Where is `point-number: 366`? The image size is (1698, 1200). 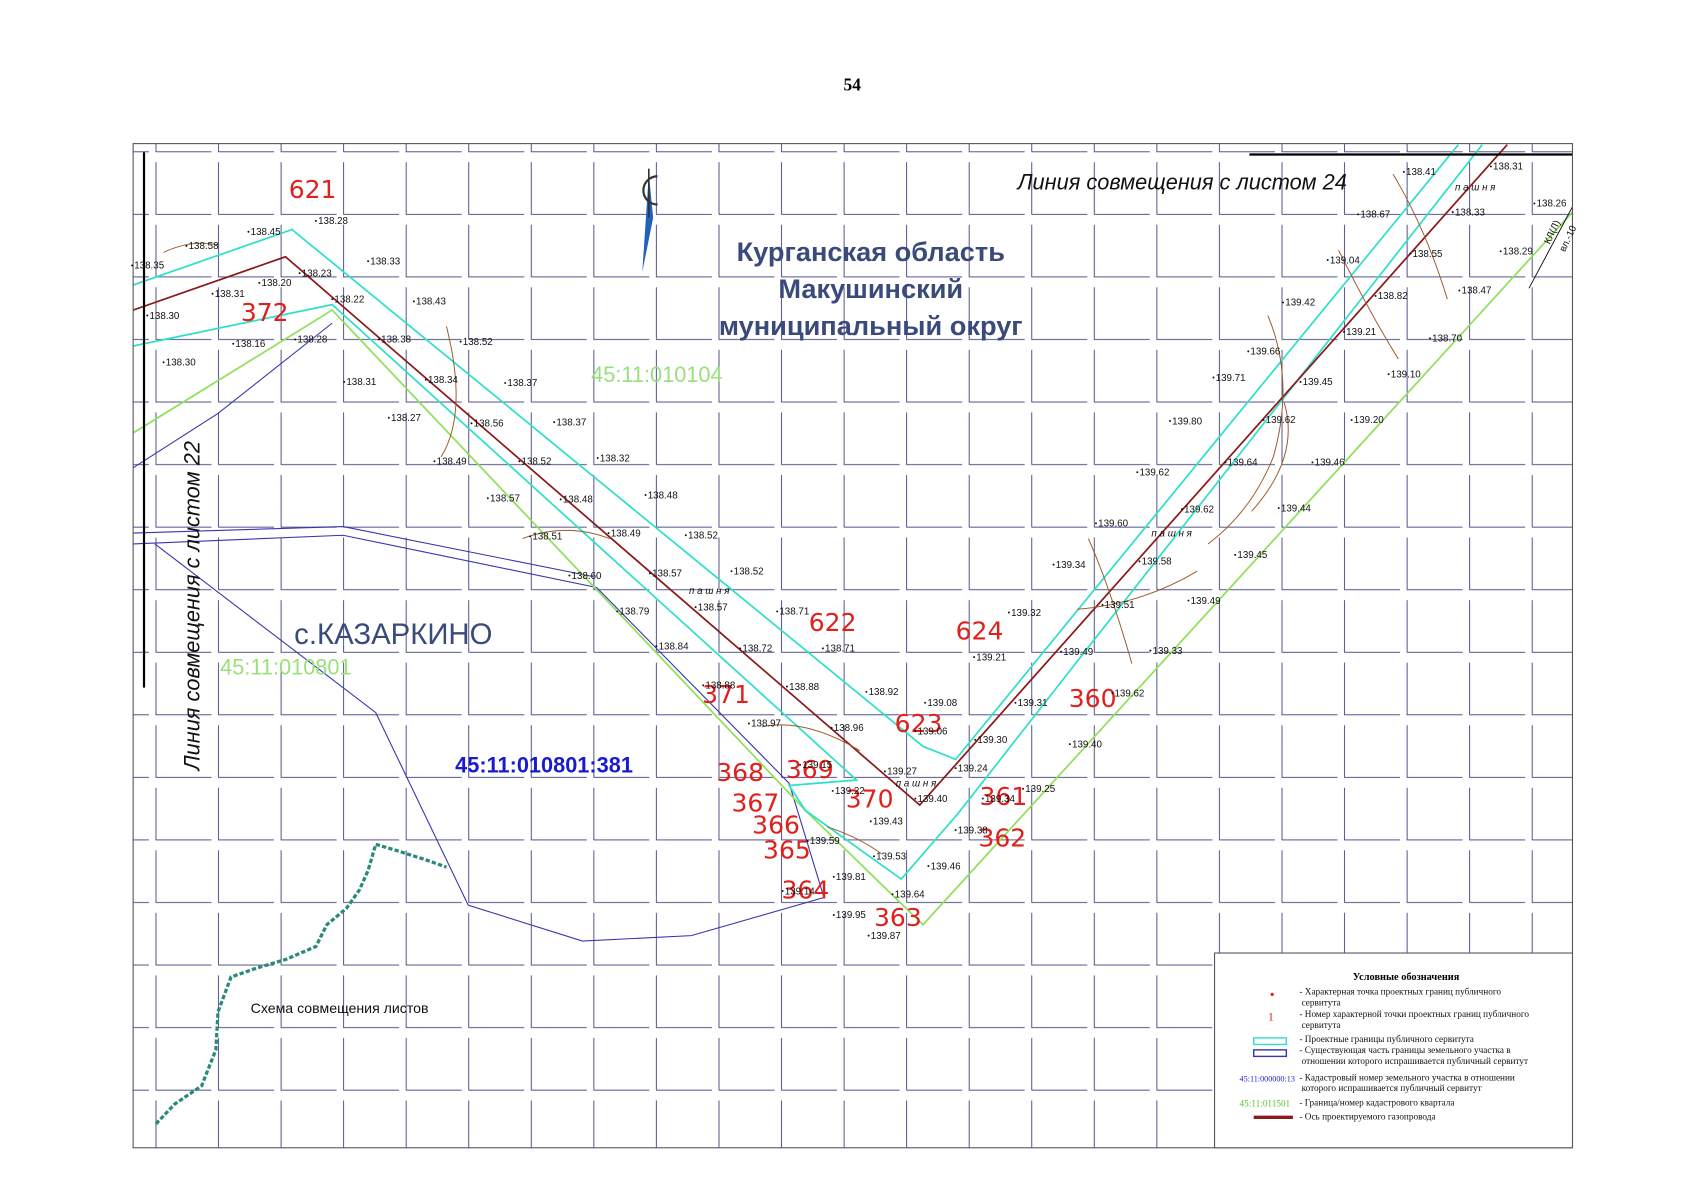 point-number: 366 is located at coordinates (776, 824).